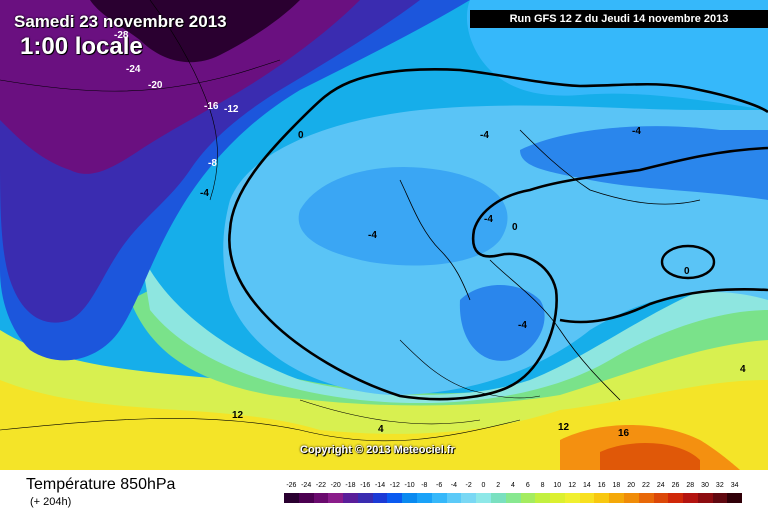 This screenshot has height=512, width=768. I want to click on scale-tick-label: -6, so click(439, 485).